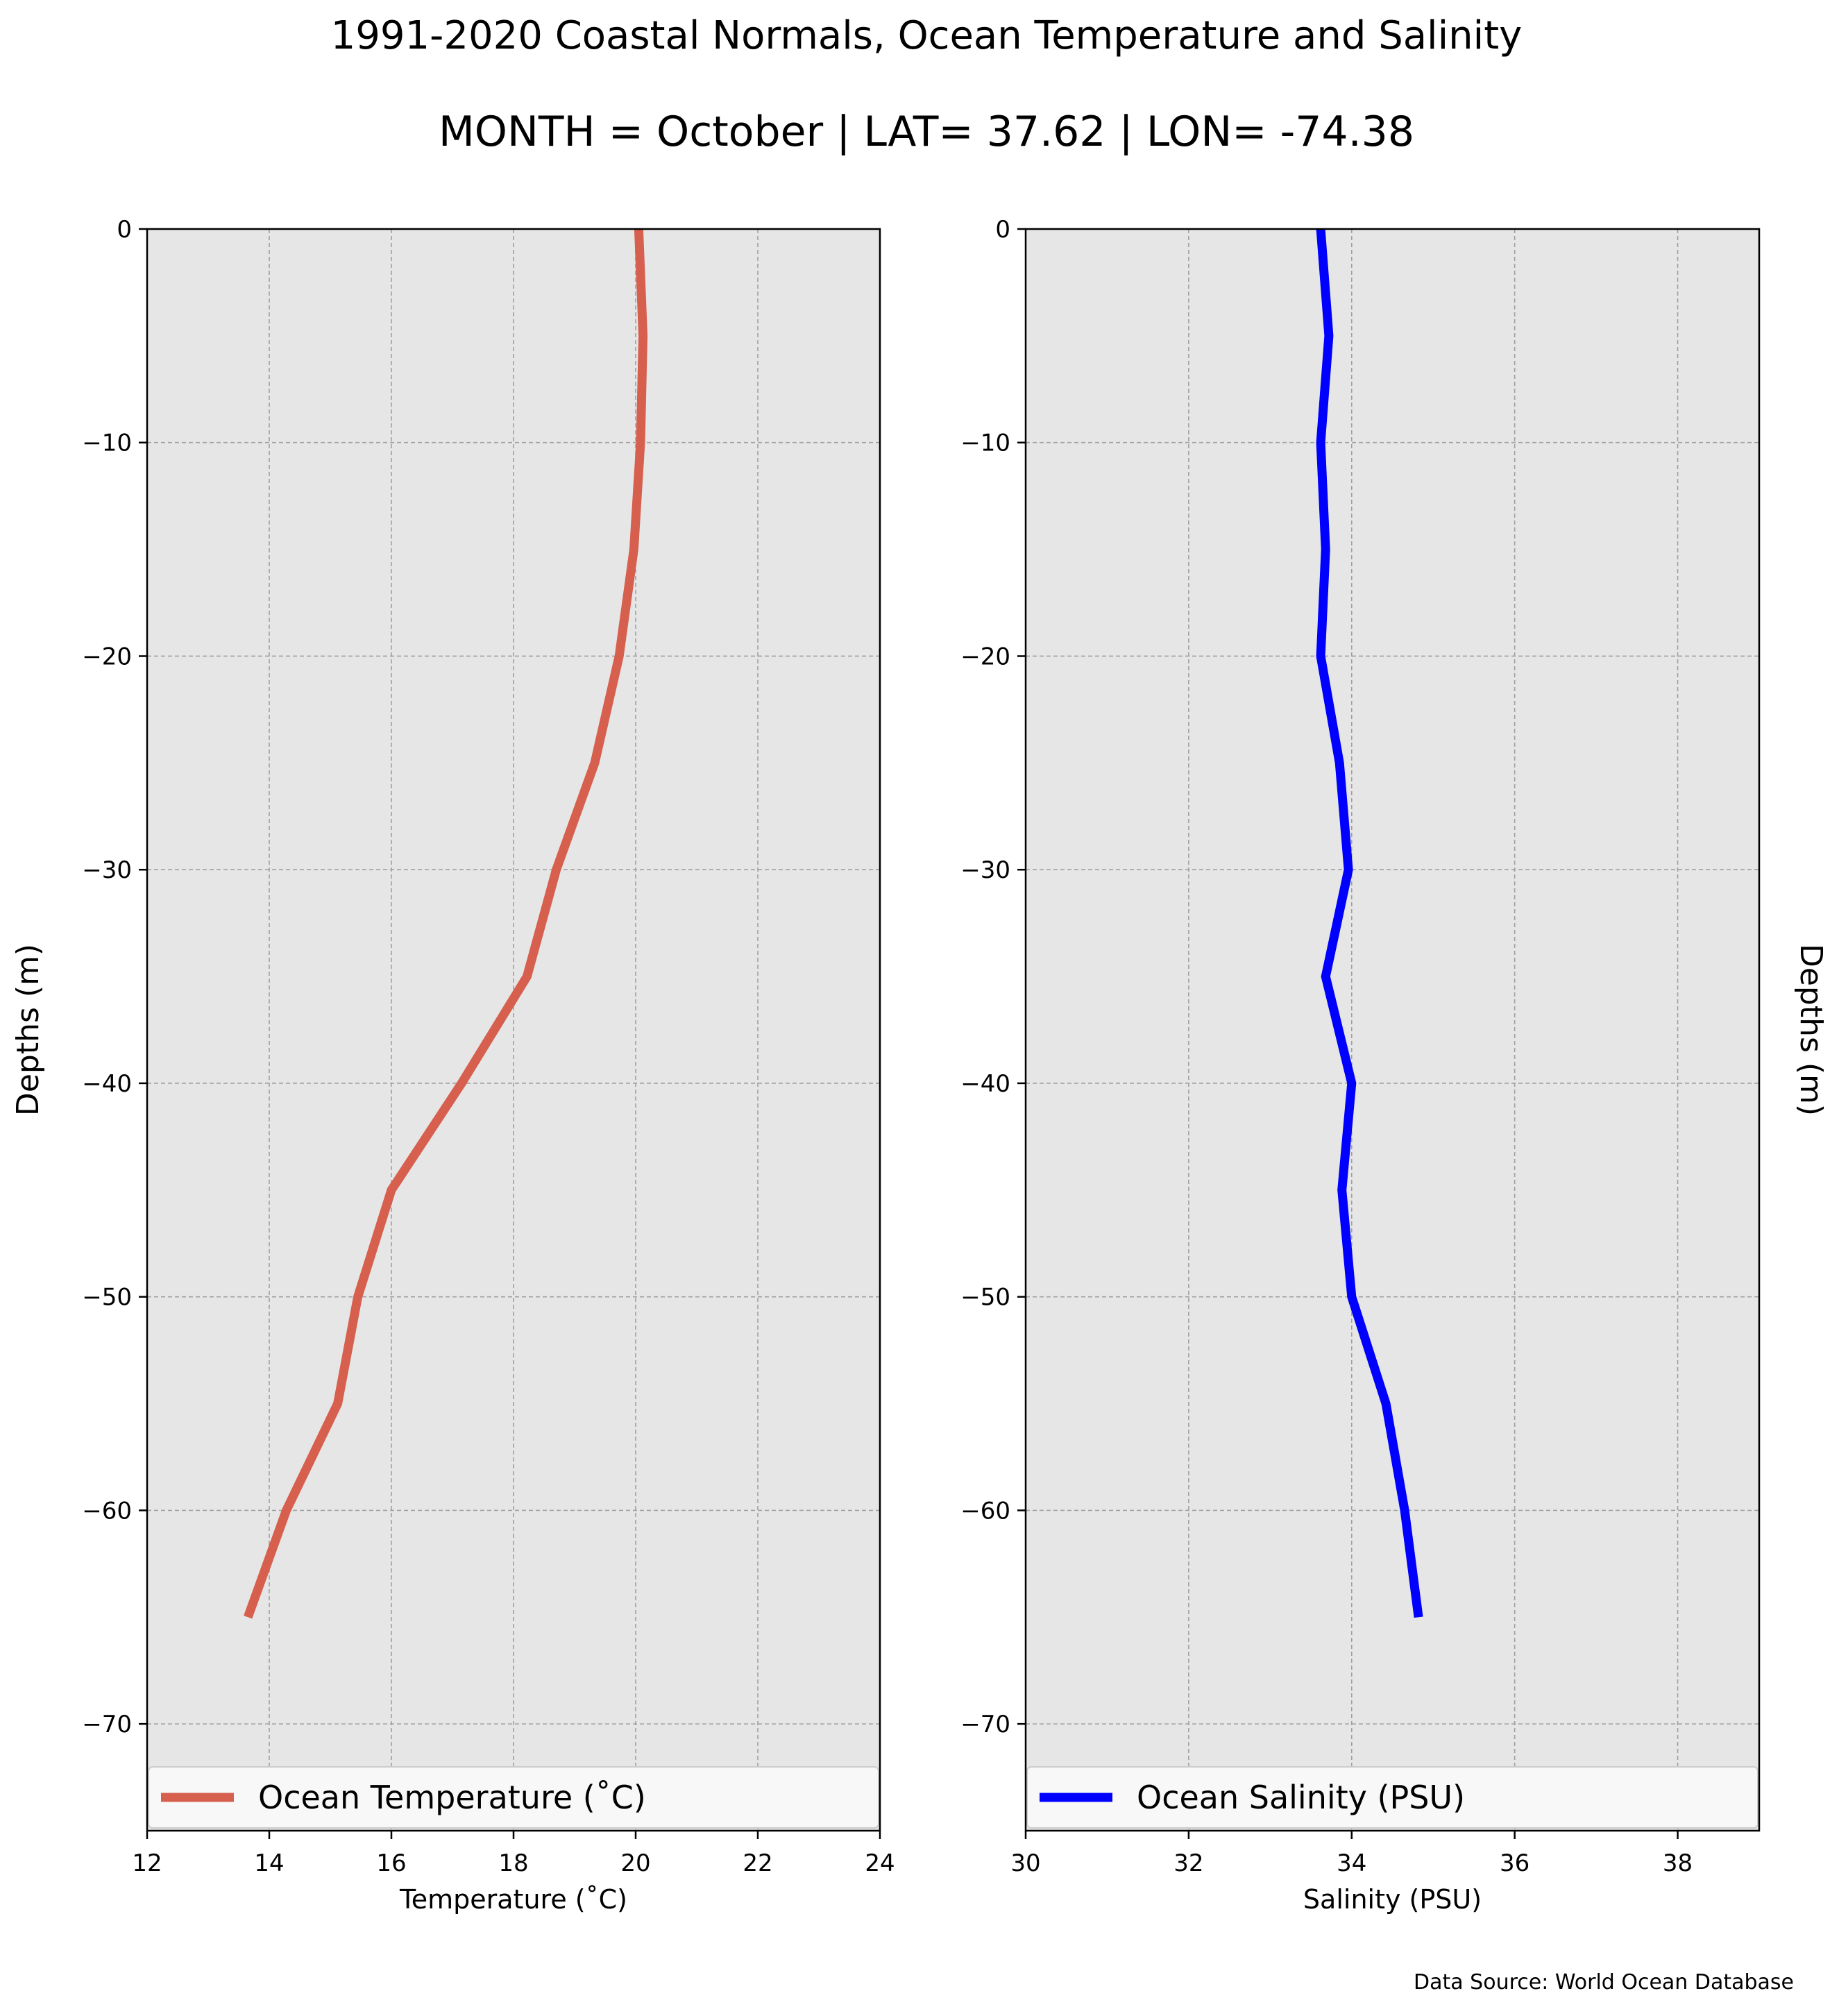  I want to click on x-tick-label: 18, so click(513, 1863).